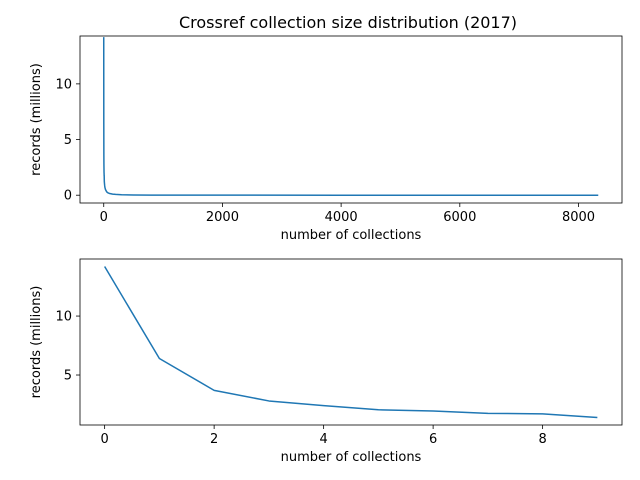 The height and width of the screenshot is (480, 640). Describe the element at coordinates (222, 217) in the screenshot. I see `x-tick-label: 2000` at that location.